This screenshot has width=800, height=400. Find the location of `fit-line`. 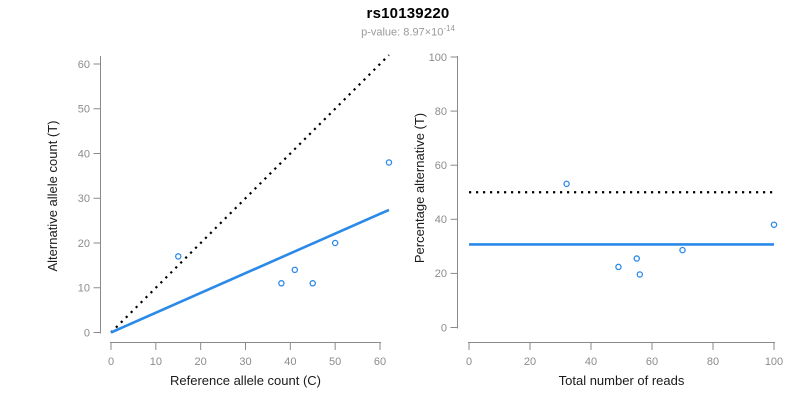

fit-line is located at coordinates (250, 271).